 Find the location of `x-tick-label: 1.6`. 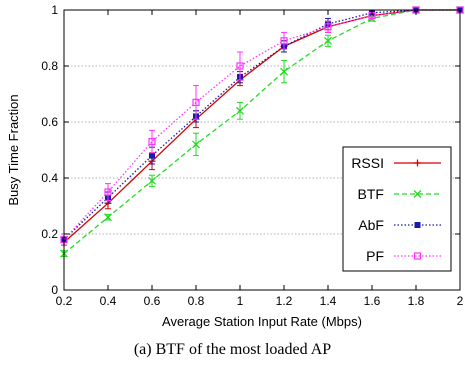

x-tick-label: 1.6 is located at coordinates (372, 301).